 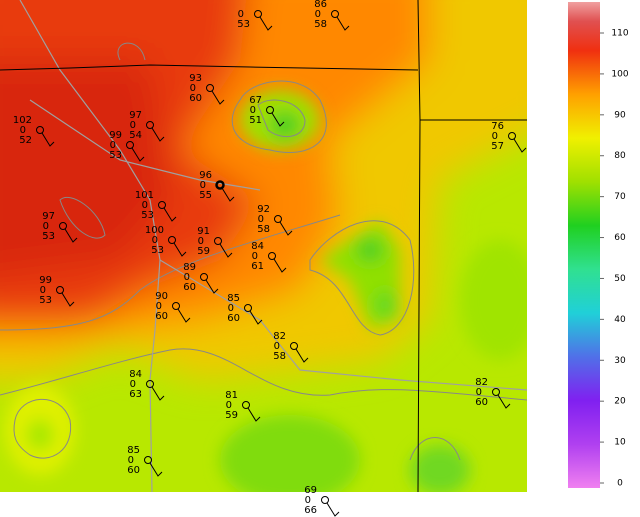 I want to click on temperature: 67, so click(x=255, y=100).